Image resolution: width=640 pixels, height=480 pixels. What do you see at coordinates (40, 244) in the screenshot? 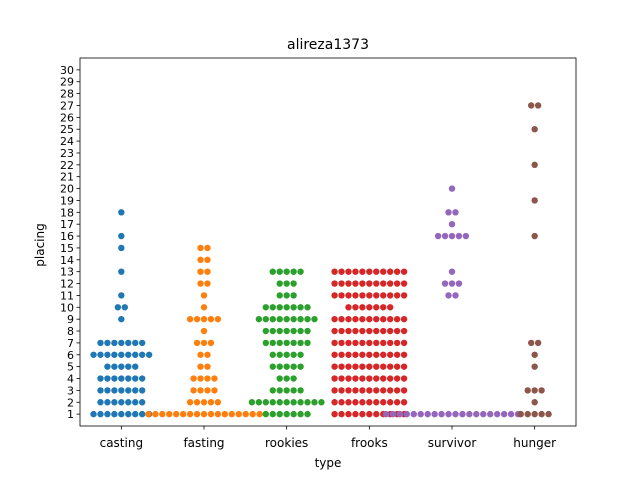
I see `y-axis-label: placing` at bounding box center [40, 244].